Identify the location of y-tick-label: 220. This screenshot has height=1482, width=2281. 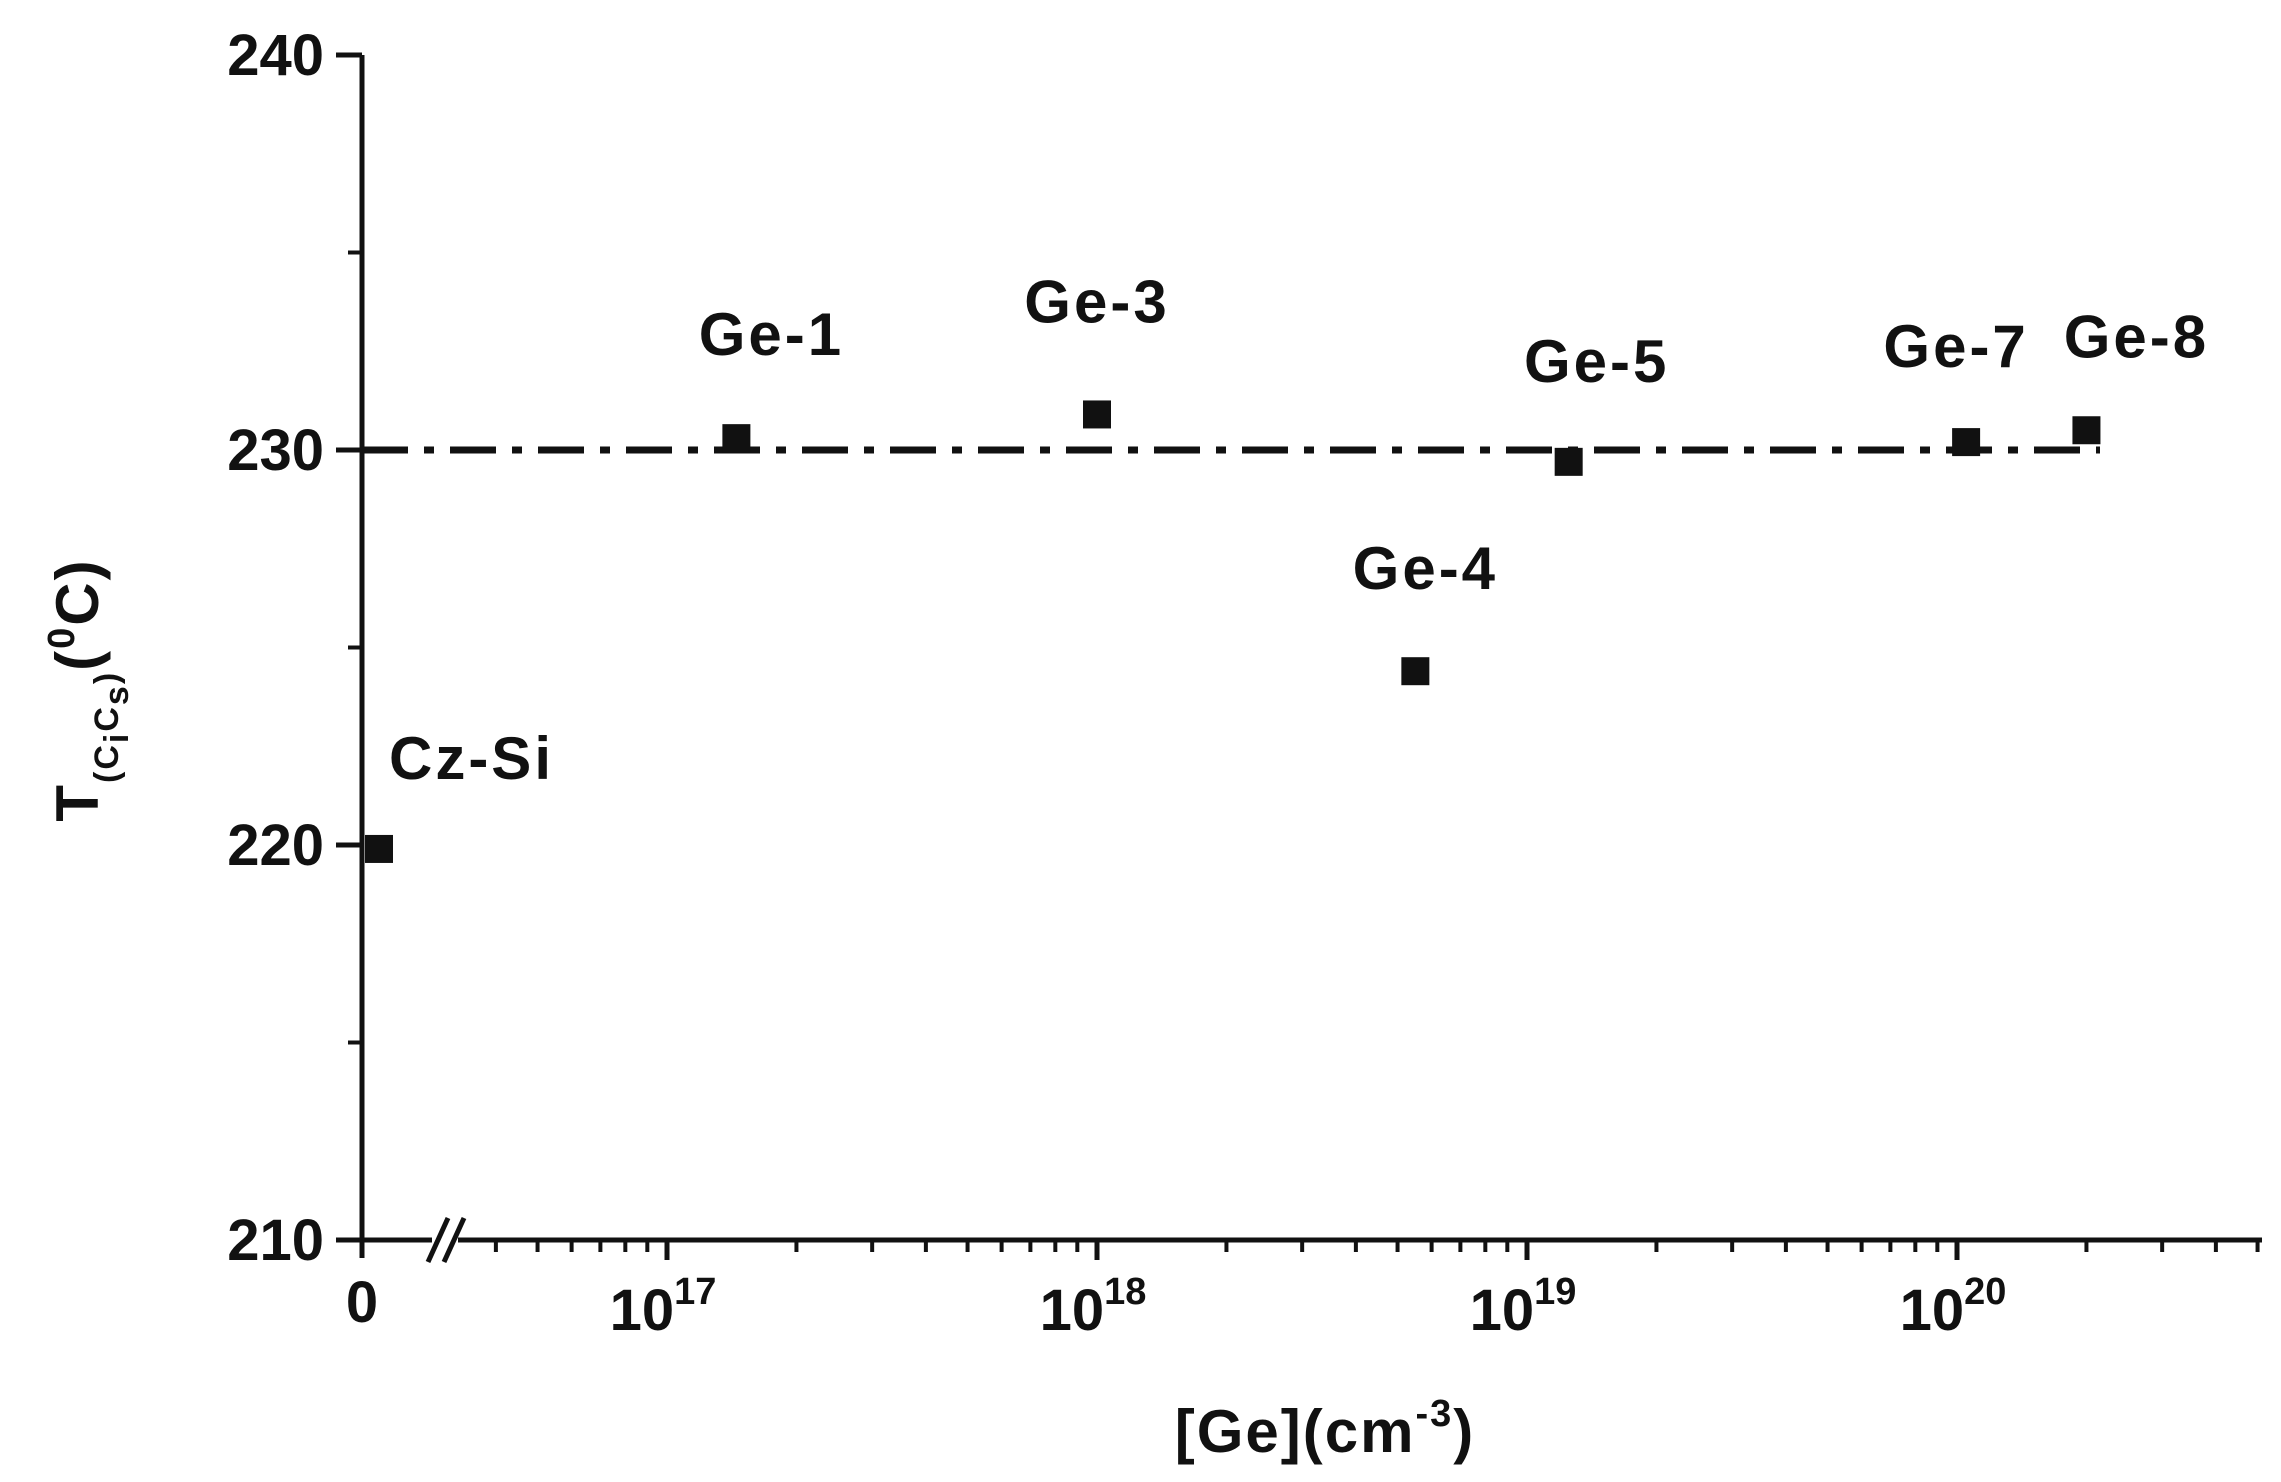
(275, 845).